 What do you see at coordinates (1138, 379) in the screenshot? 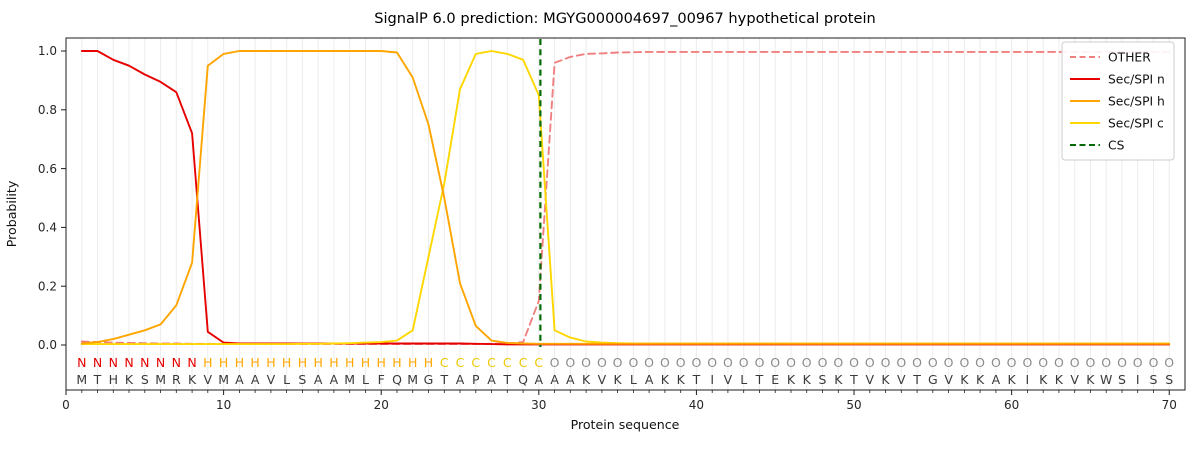
I see `sequence-letter: I` at bounding box center [1138, 379].